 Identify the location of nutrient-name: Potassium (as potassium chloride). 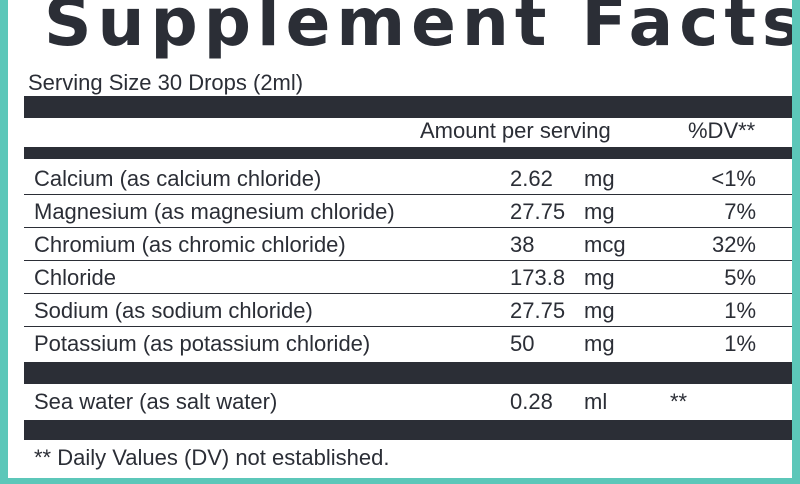
(202, 343).